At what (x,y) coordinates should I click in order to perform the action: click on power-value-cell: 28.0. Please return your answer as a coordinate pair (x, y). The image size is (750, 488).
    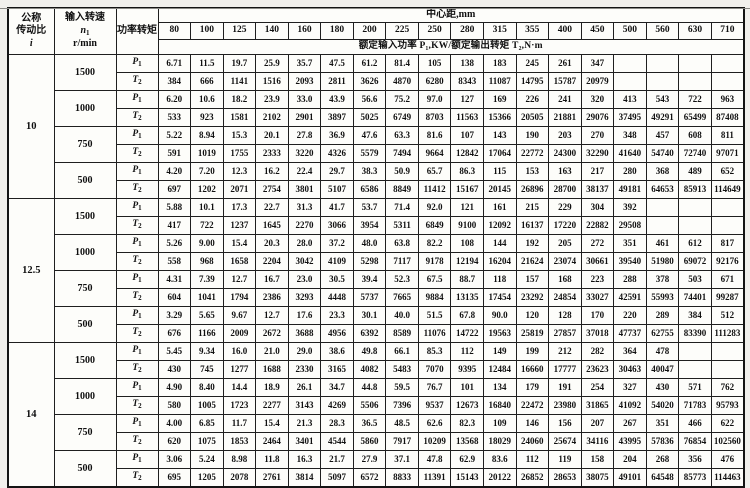
    Looking at the image, I should click on (304, 243).